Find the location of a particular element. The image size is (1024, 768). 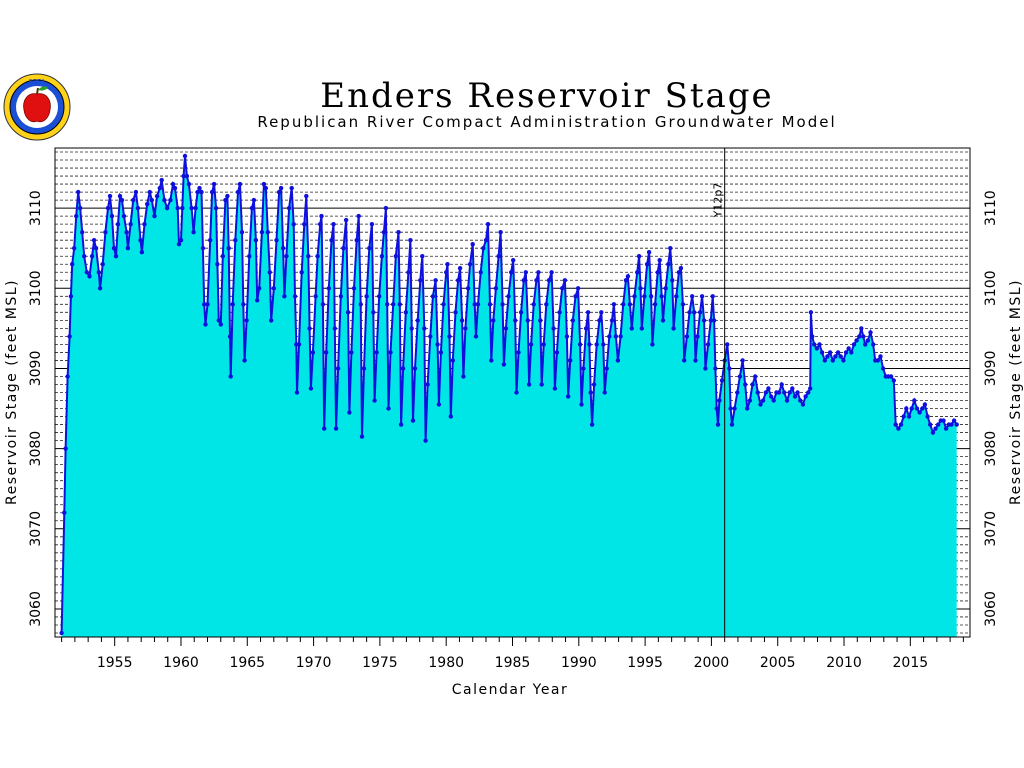

y-tick-label-right: 3090 is located at coordinates (991, 369).